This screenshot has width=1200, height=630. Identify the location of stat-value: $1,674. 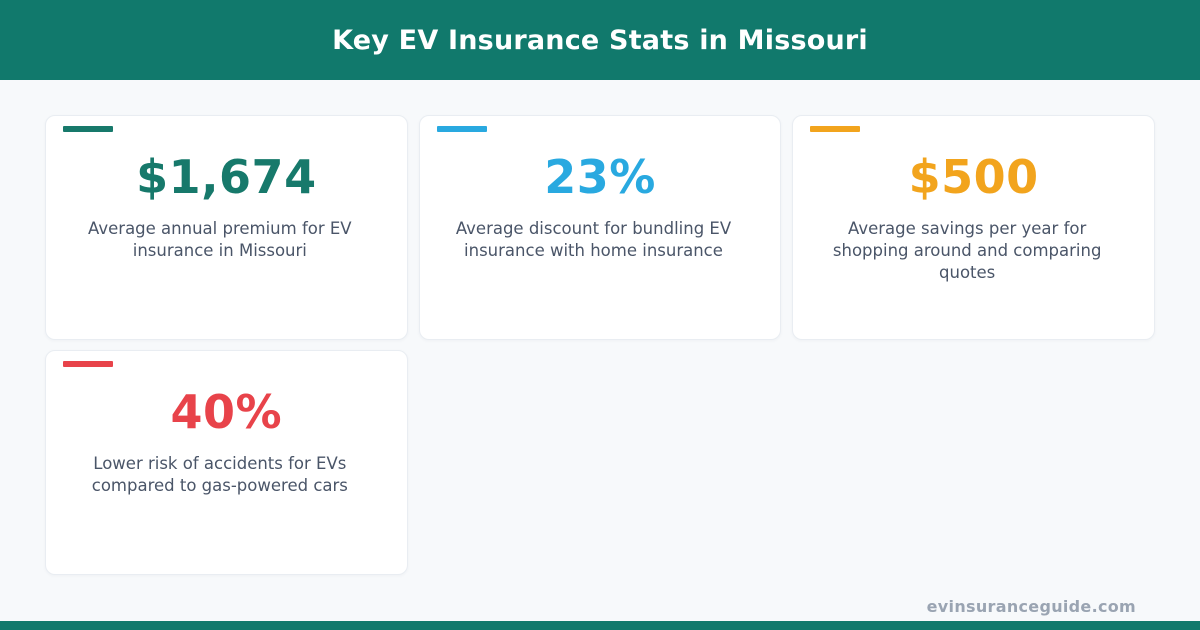
(226, 177).